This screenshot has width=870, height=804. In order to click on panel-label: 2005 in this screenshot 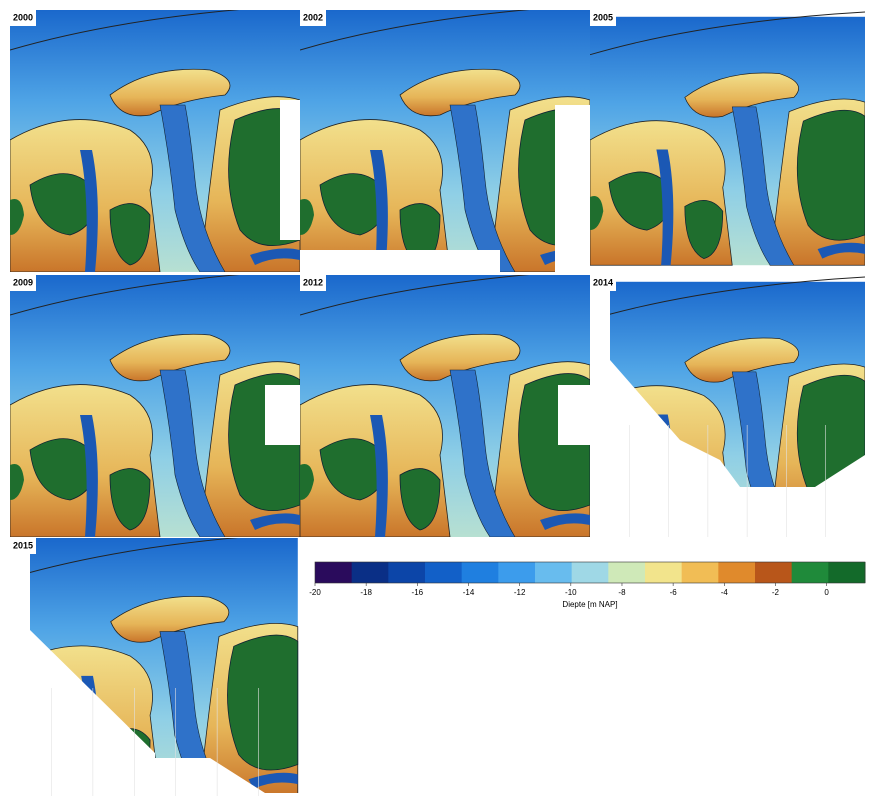, I will do `click(603, 17)`.